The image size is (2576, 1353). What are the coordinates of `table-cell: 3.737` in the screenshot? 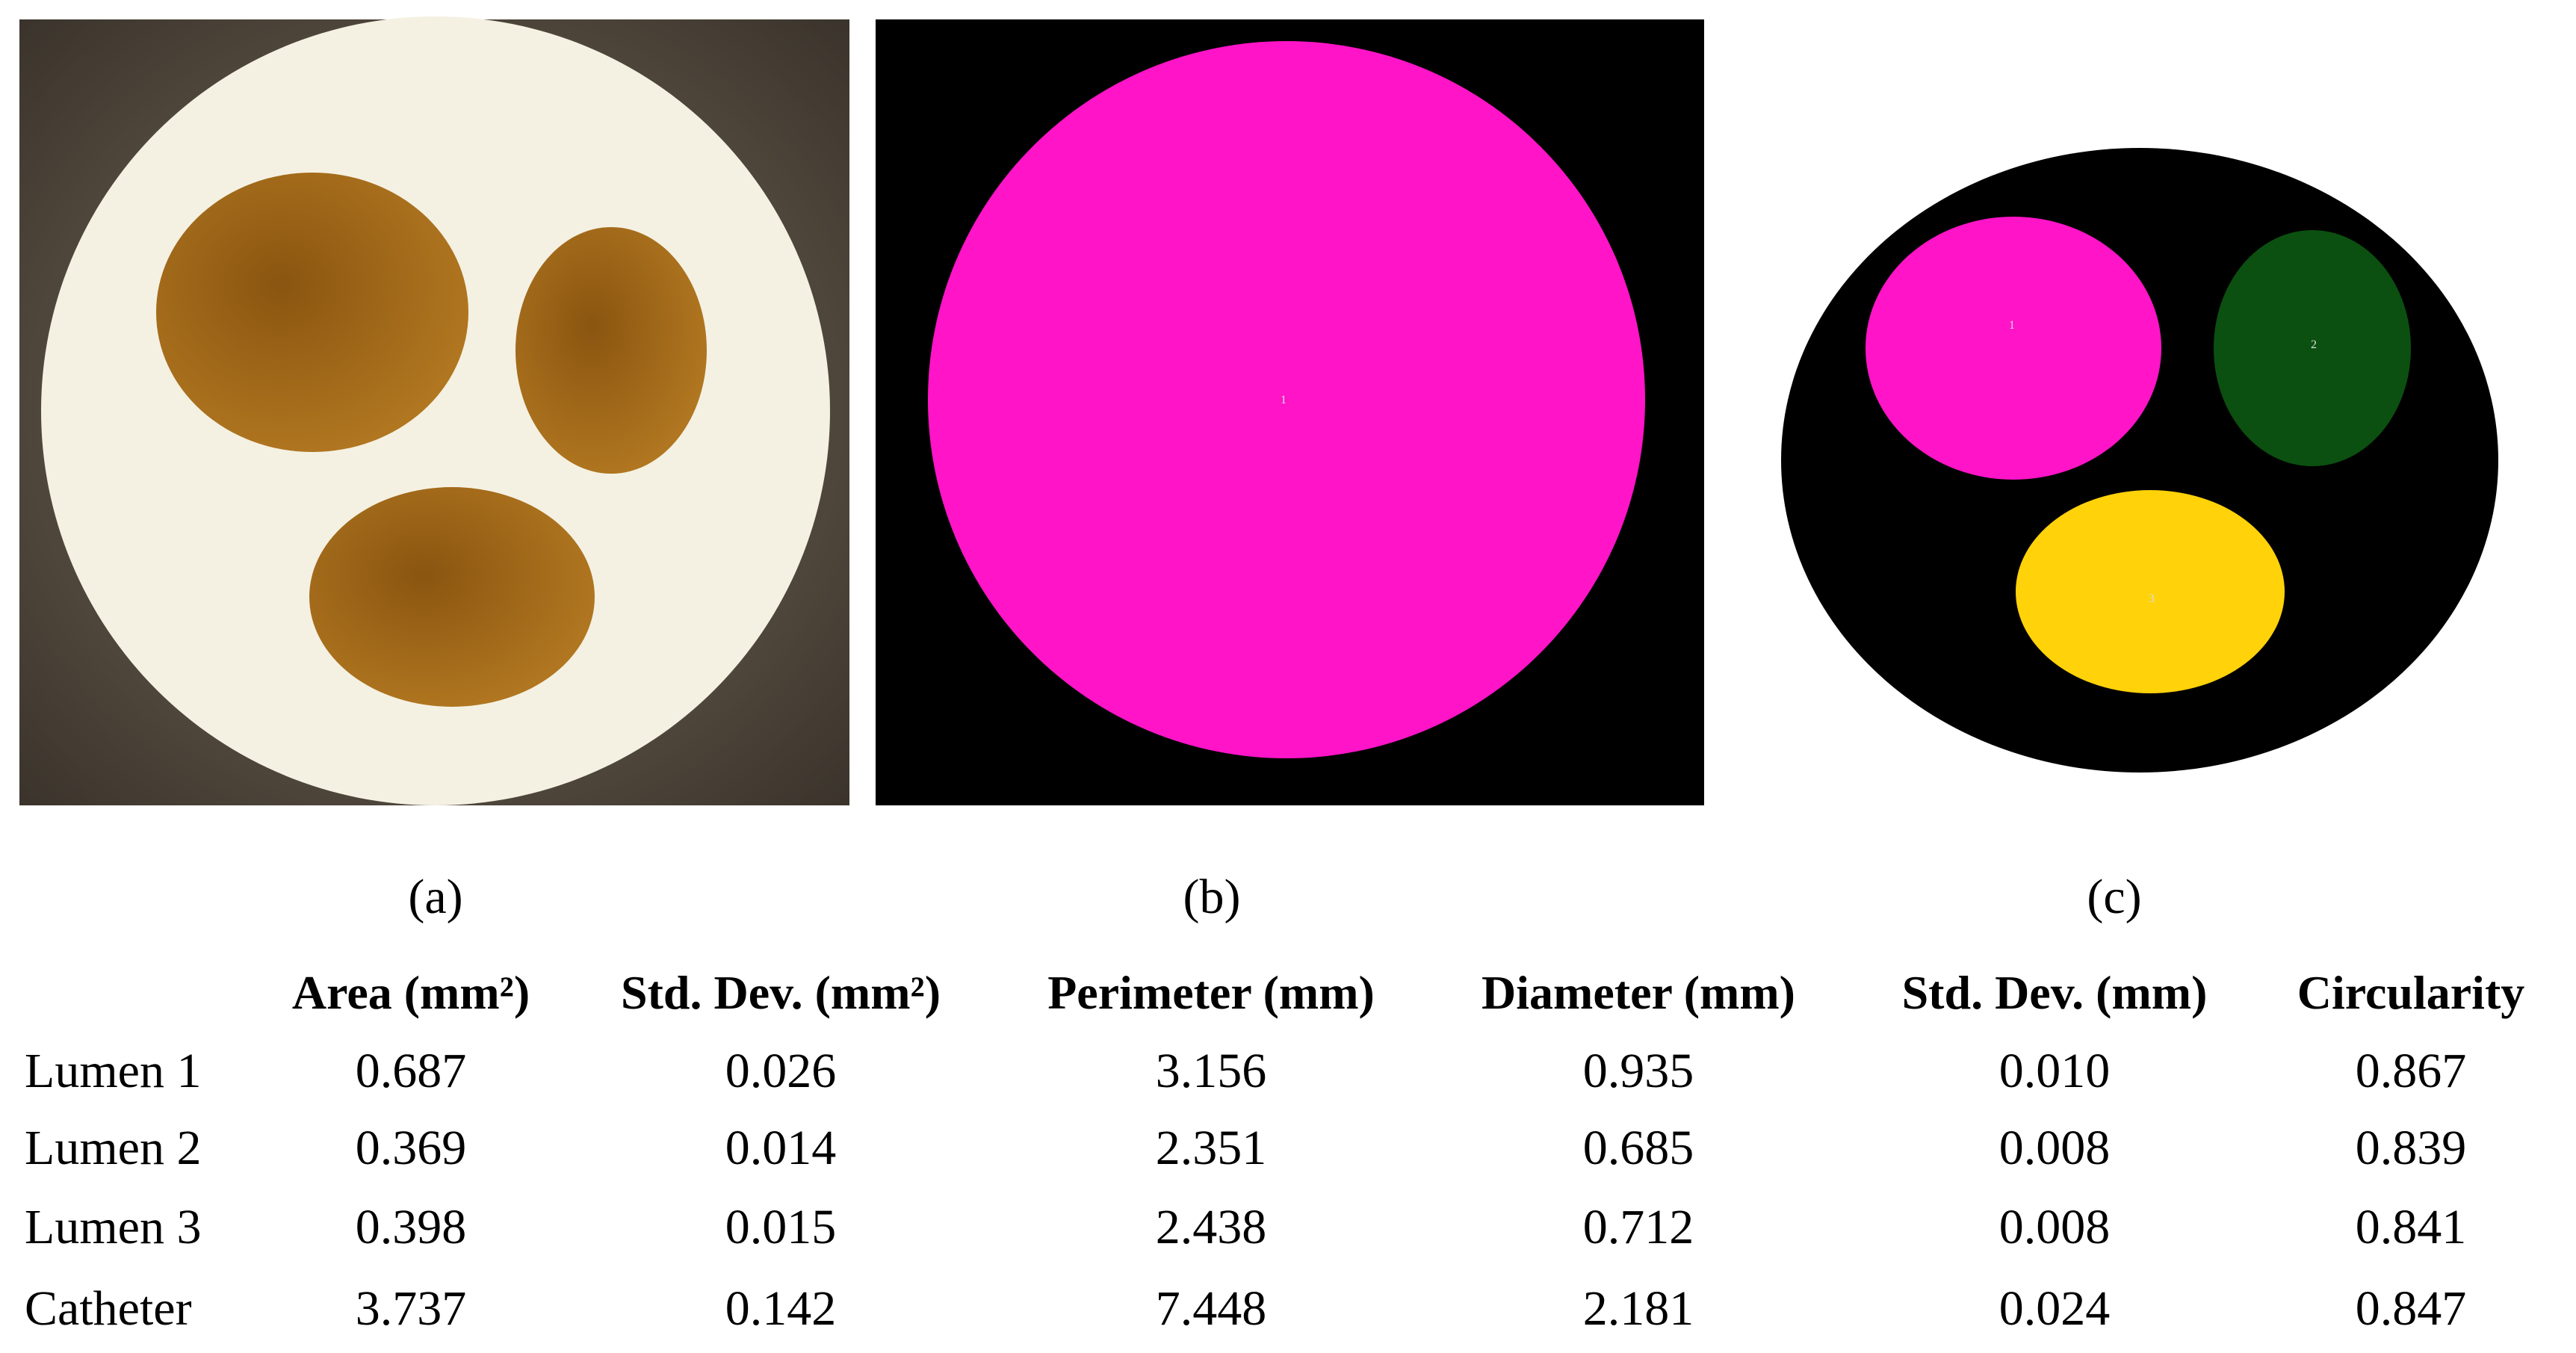 It's located at (411, 1308).